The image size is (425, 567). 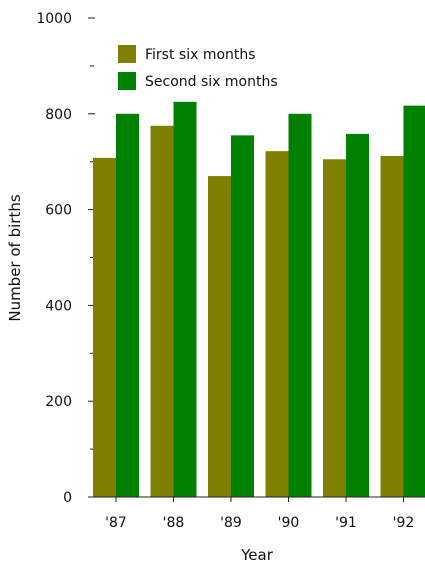 What do you see at coordinates (58, 115) in the screenshot?
I see `y-tick-label: 800` at bounding box center [58, 115].